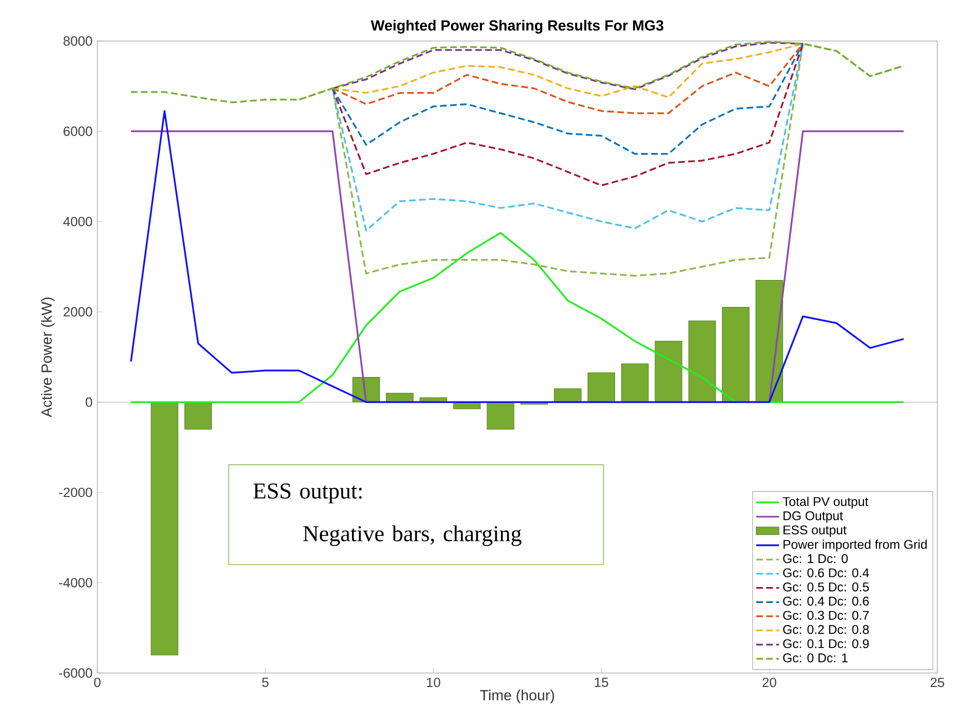 This screenshot has height=721, width=958. I want to click on legend-label: DG Output, so click(813, 517).